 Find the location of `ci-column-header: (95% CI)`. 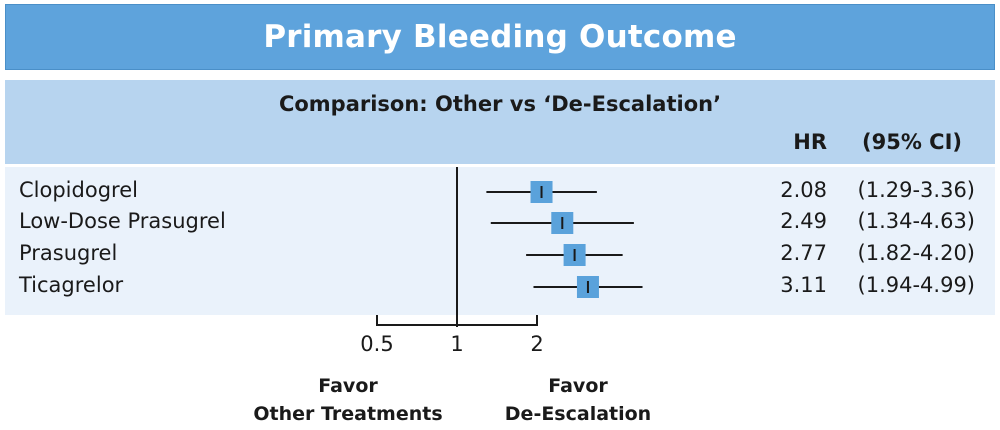

ci-column-header: (95% CI) is located at coordinates (912, 142).